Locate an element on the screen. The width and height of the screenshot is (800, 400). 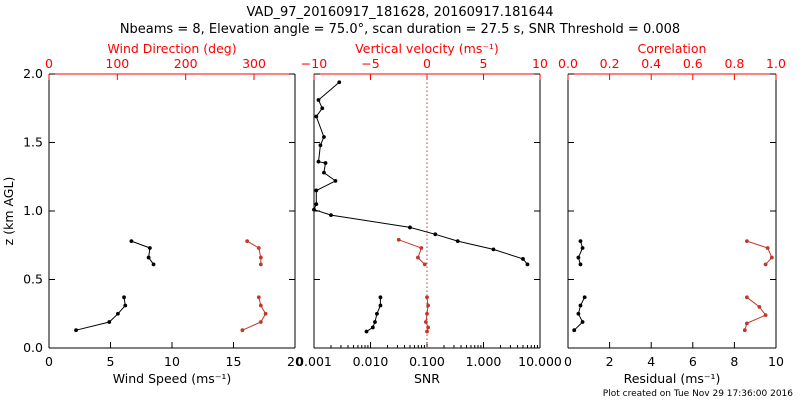
bottom-tick-label: 6 is located at coordinates (693, 361).